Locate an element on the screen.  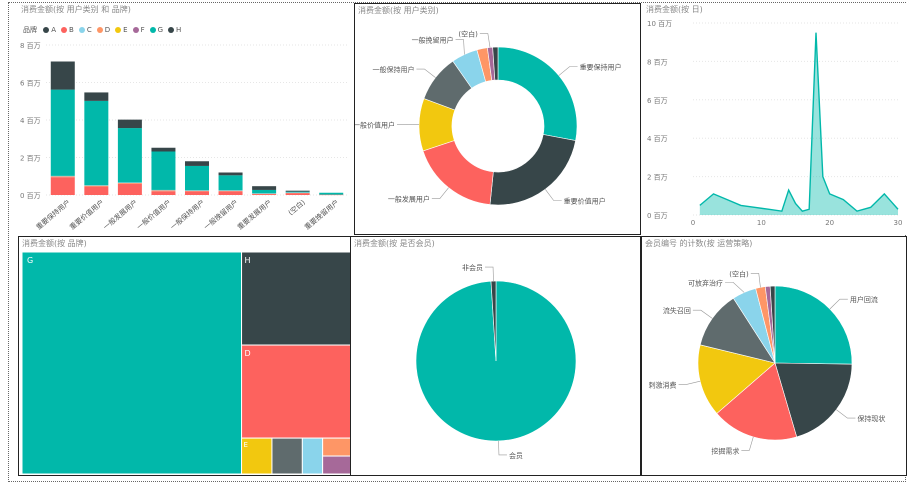
legend-label: A is located at coordinates (54, 30).